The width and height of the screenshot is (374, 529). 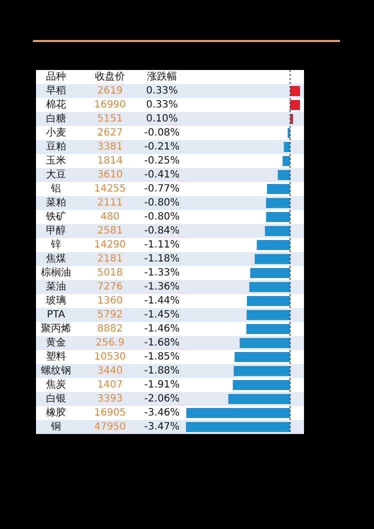 I want to click on y-tick-label: 白银, so click(x=56, y=398).